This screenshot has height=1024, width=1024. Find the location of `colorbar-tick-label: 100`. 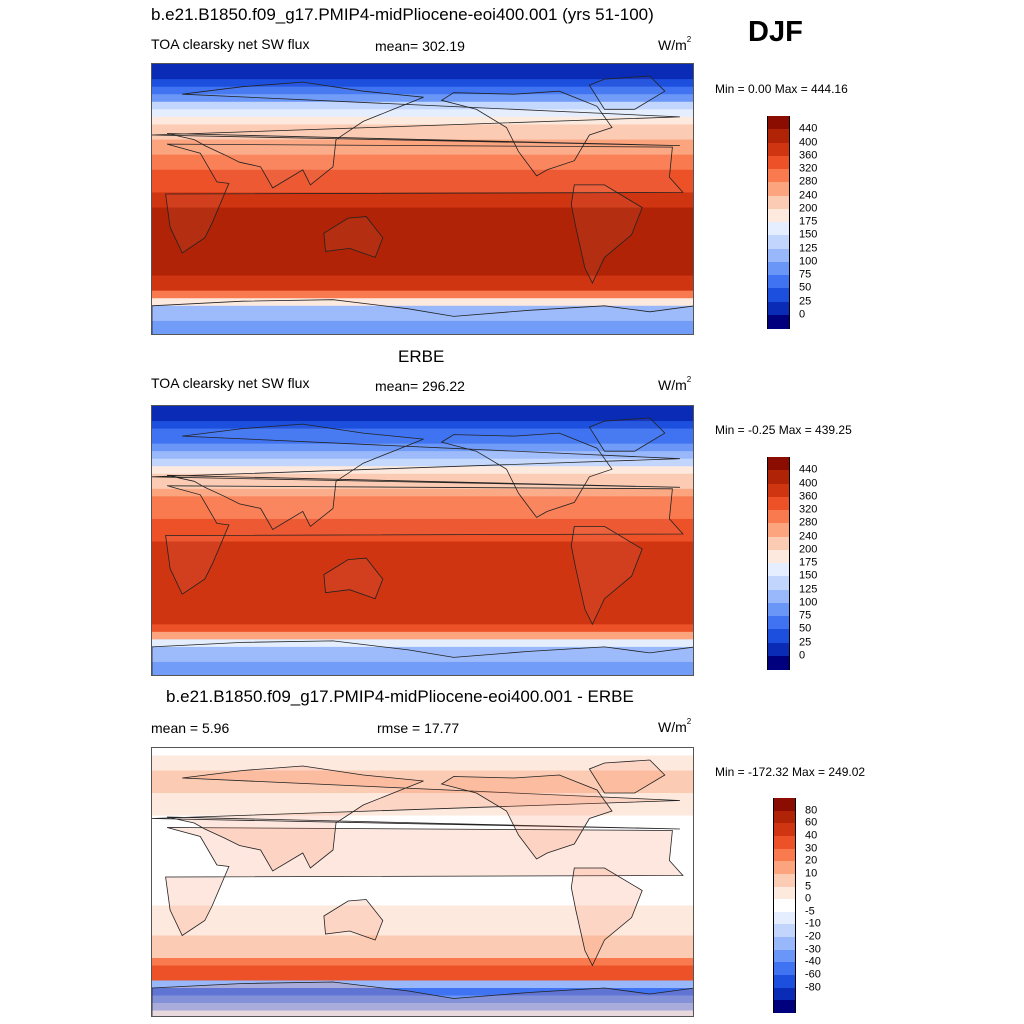

colorbar-tick-label: 100 is located at coordinates (808, 602).